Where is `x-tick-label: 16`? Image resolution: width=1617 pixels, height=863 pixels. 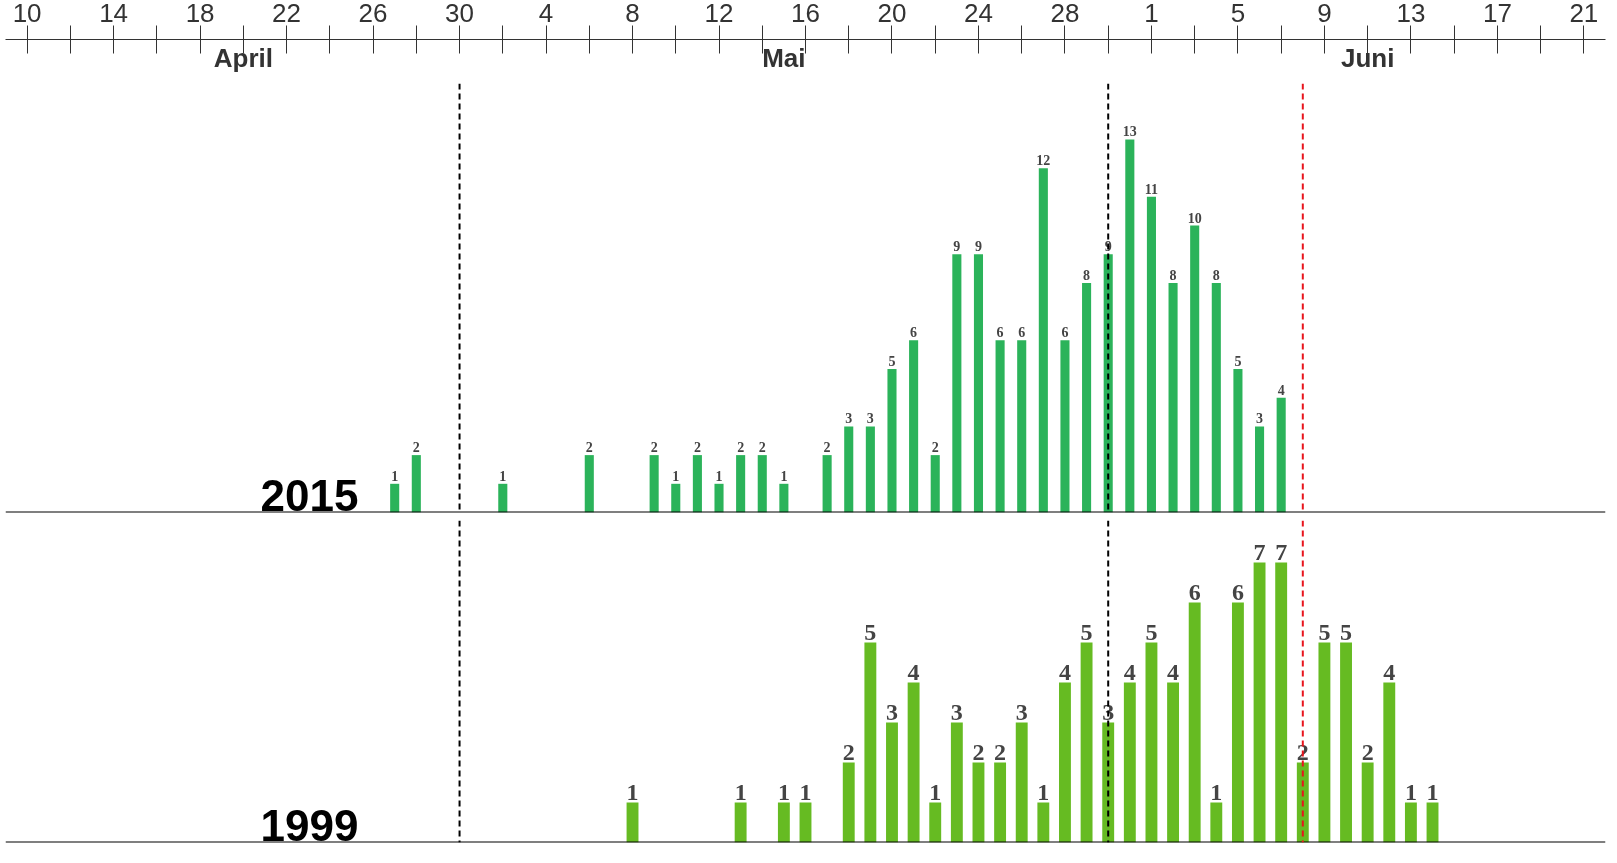 x-tick-label: 16 is located at coordinates (805, 14).